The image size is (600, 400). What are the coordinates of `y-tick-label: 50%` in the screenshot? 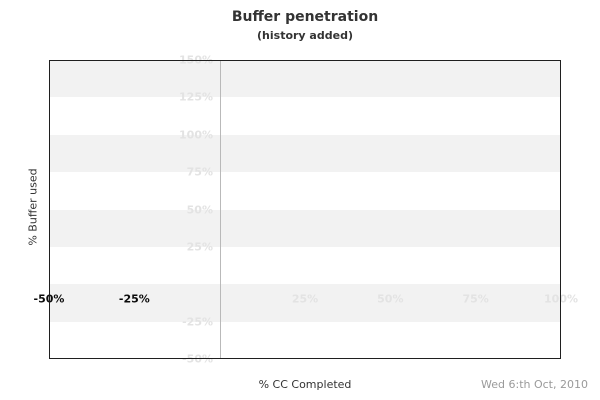 It's located at (199, 209).